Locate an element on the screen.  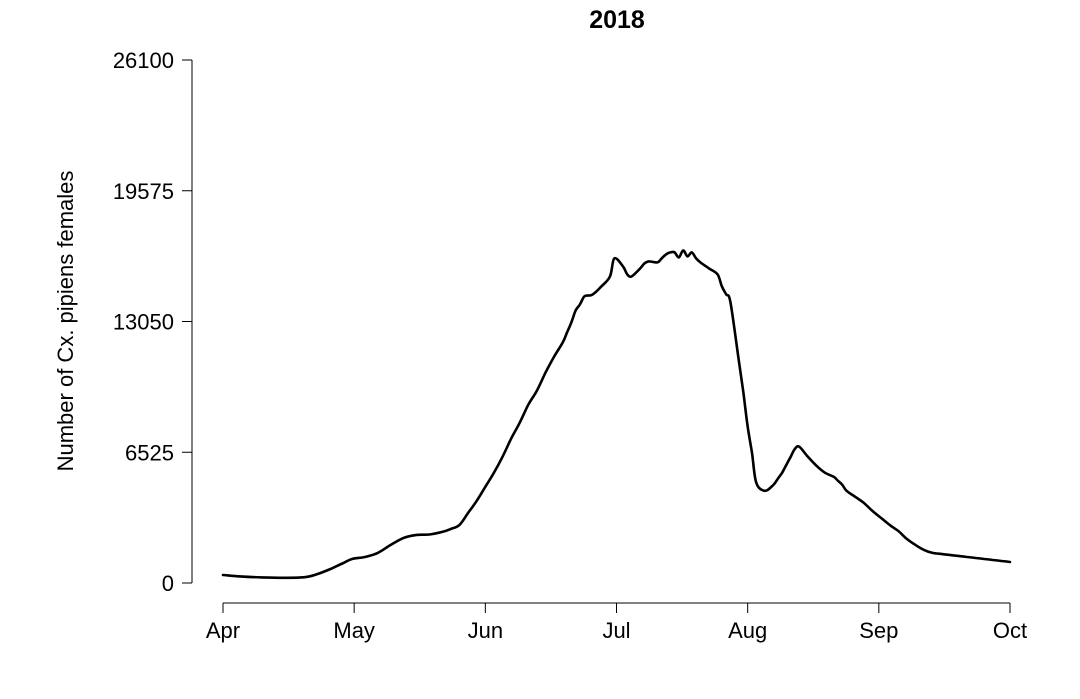
y-axis-label: Number of Cx. pipiens females is located at coordinates (65, 321).